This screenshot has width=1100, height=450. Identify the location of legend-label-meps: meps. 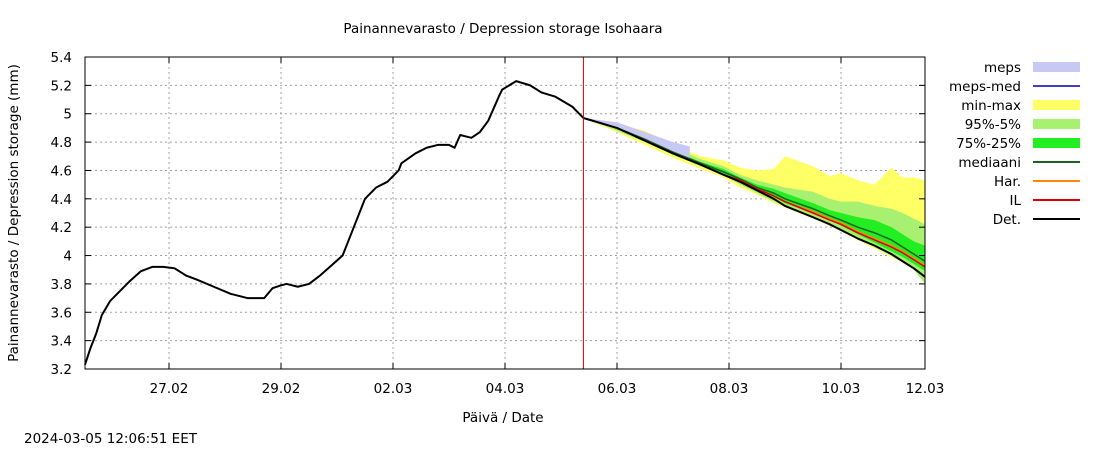
(1002, 68).